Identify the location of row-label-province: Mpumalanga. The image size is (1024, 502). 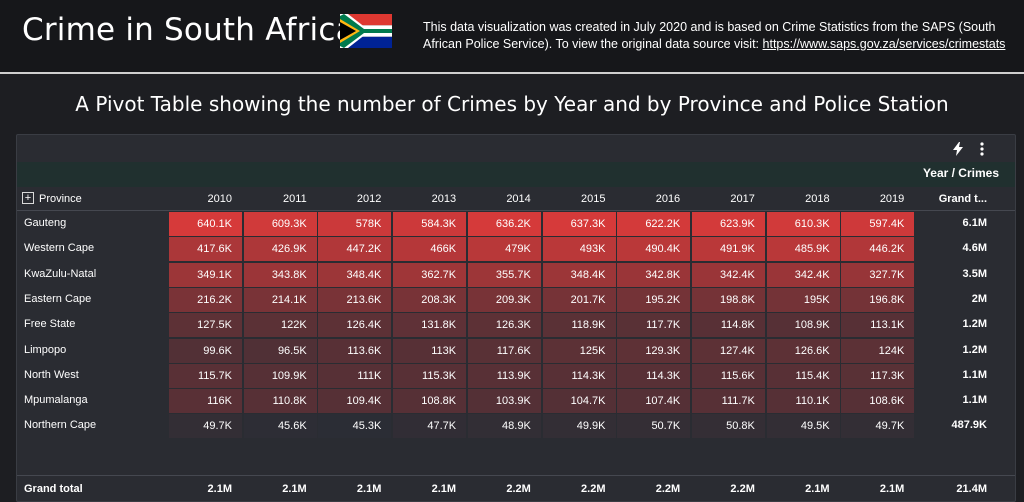
(56, 400).